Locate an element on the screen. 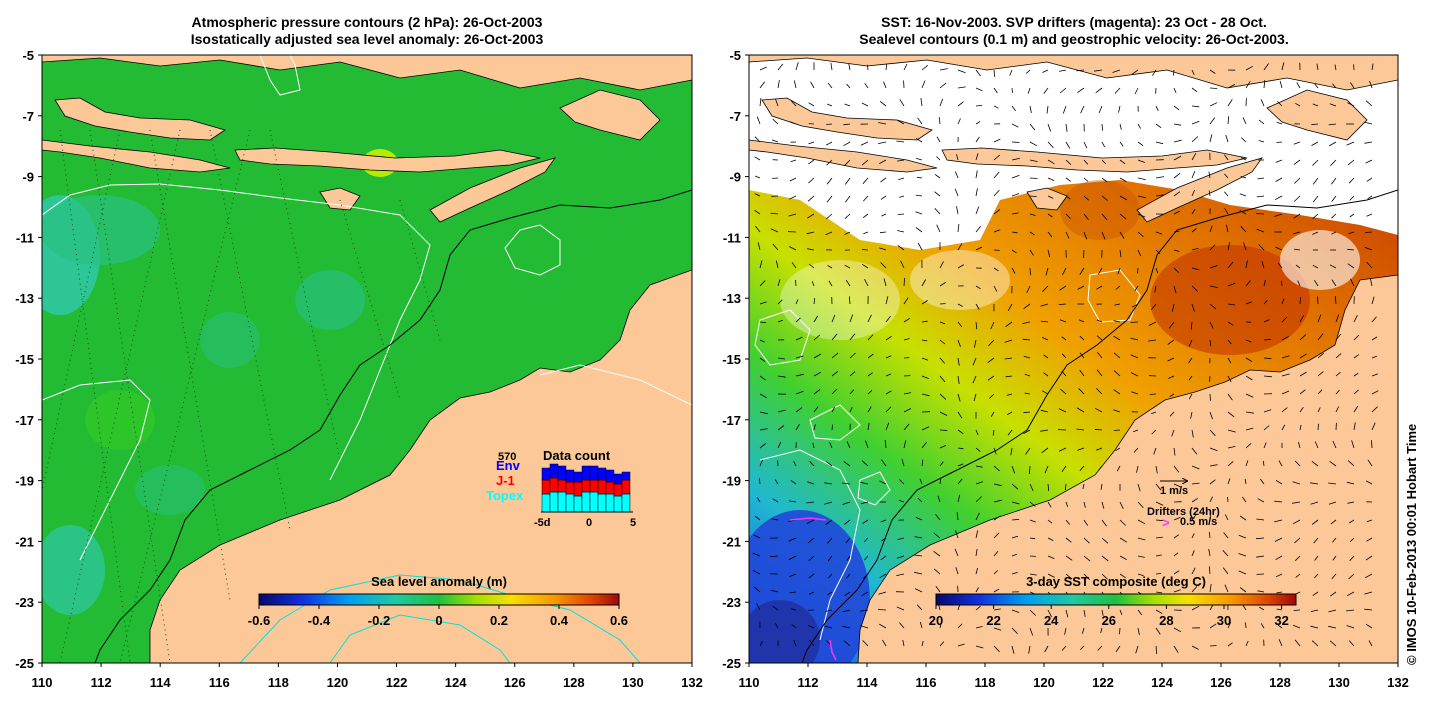  left-x-tick-label: 110 is located at coordinates (42, 682).